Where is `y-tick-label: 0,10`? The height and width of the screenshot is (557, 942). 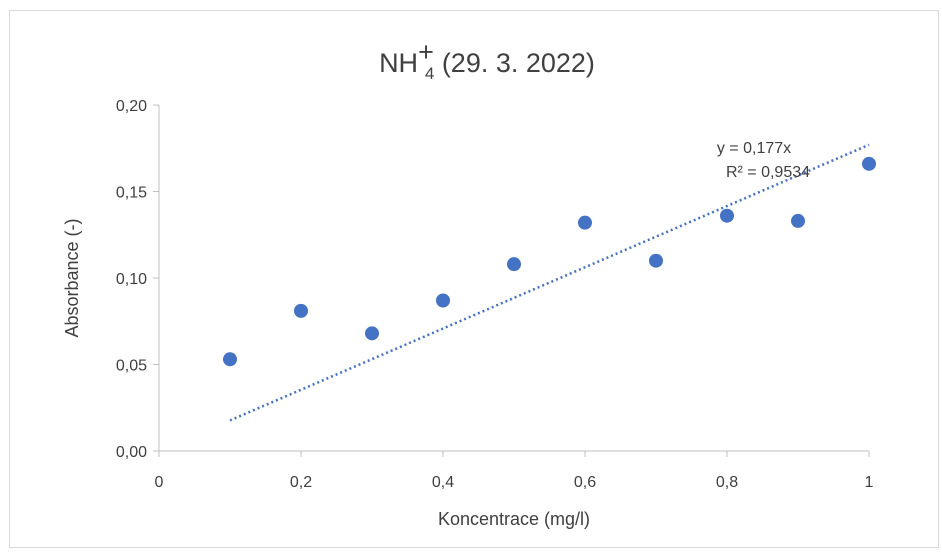 y-tick-label: 0,10 is located at coordinates (131, 279).